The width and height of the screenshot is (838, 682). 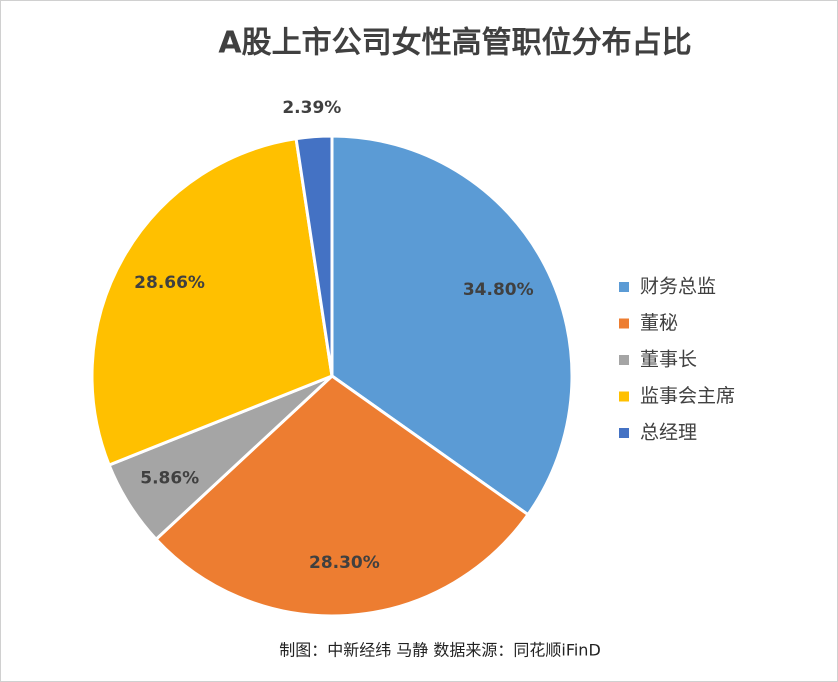 I want to click on value-label: 28.30%, so click(x=344, y=563).